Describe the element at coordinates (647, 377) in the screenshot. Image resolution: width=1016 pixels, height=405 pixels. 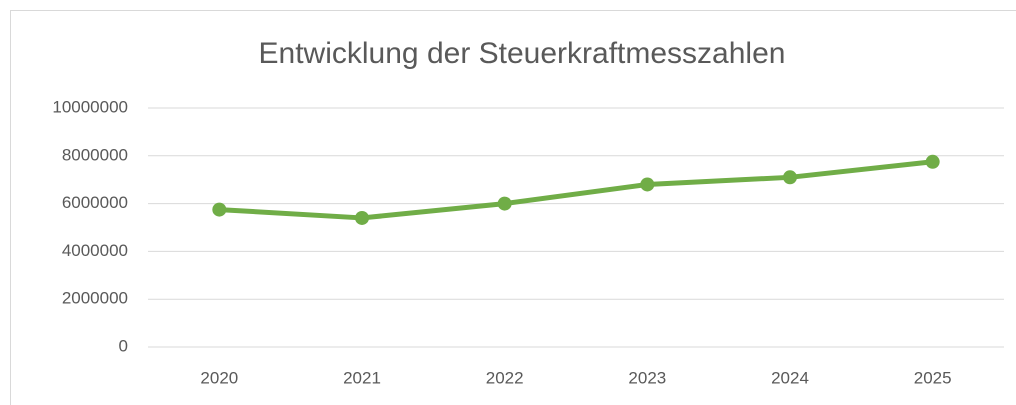
I see `x-tick-label: 2023` at that location.